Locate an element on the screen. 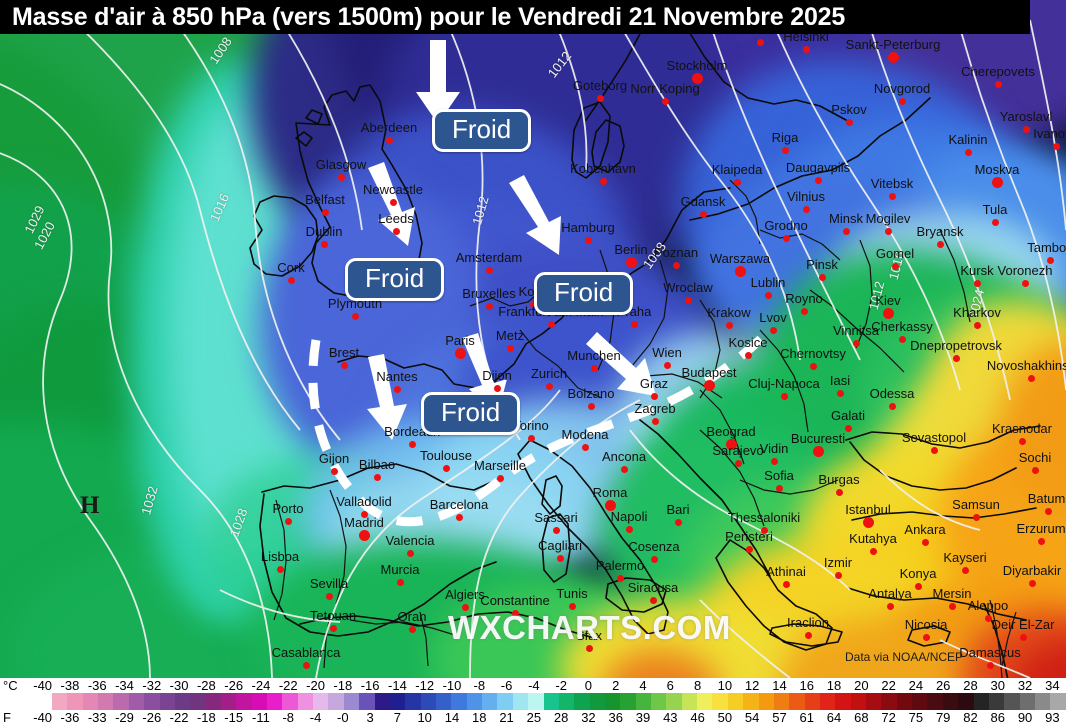 Image resolution: width=1066 pixels, height=725 pixels. legend-tick-fahrenheit: -0 is located at coordinates (343, 717).